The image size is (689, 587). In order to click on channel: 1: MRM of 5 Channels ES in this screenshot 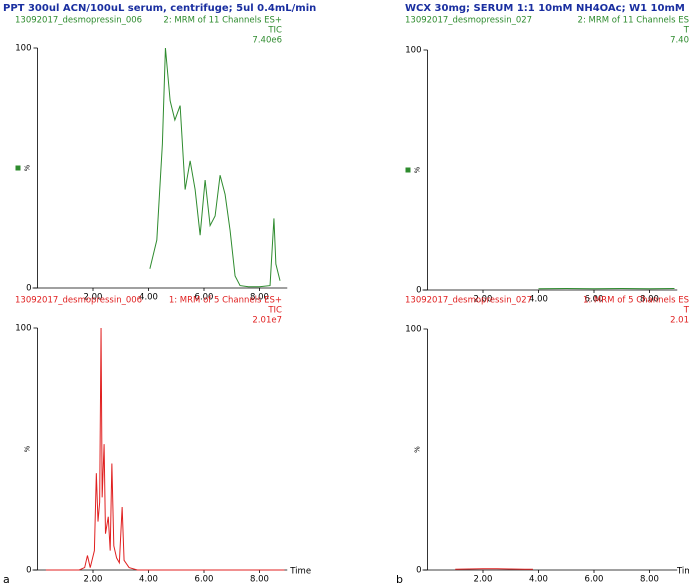, I will do `click(636, 301)`.